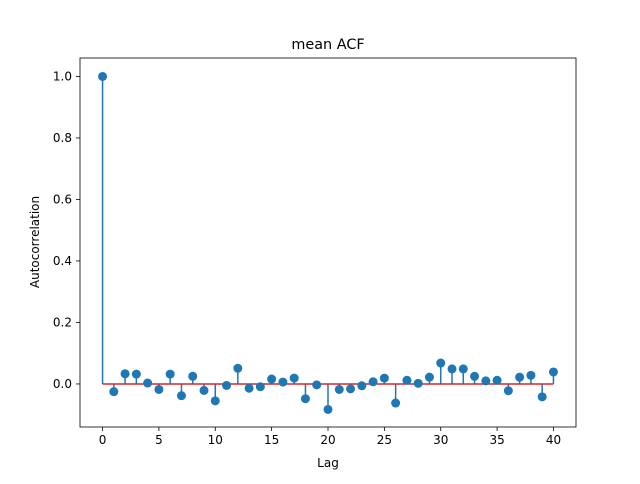 The width and height of the screenshot is (640, 484). What do you see at coordinates (215, 440) in the screenshot?
I see `x-tick-label: 10` at bounding box center [215, 440].